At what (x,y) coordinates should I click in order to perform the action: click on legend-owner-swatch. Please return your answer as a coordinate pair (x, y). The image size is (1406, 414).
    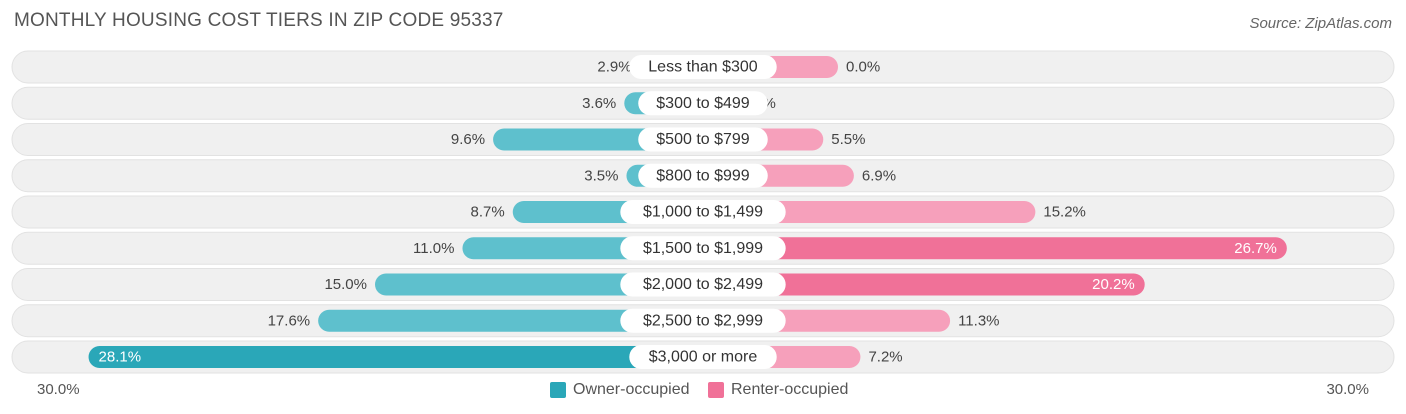
    Looking at the image, I should click on (558, 390).